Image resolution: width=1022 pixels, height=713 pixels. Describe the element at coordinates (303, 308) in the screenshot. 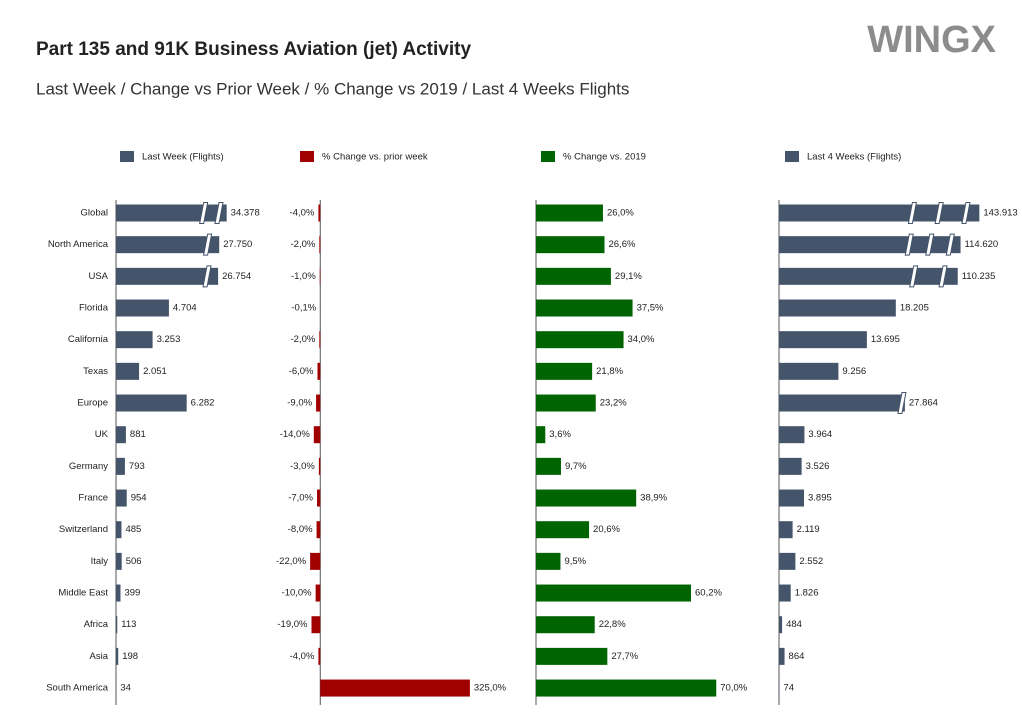

I see `data-label: -0,1%` at that location.